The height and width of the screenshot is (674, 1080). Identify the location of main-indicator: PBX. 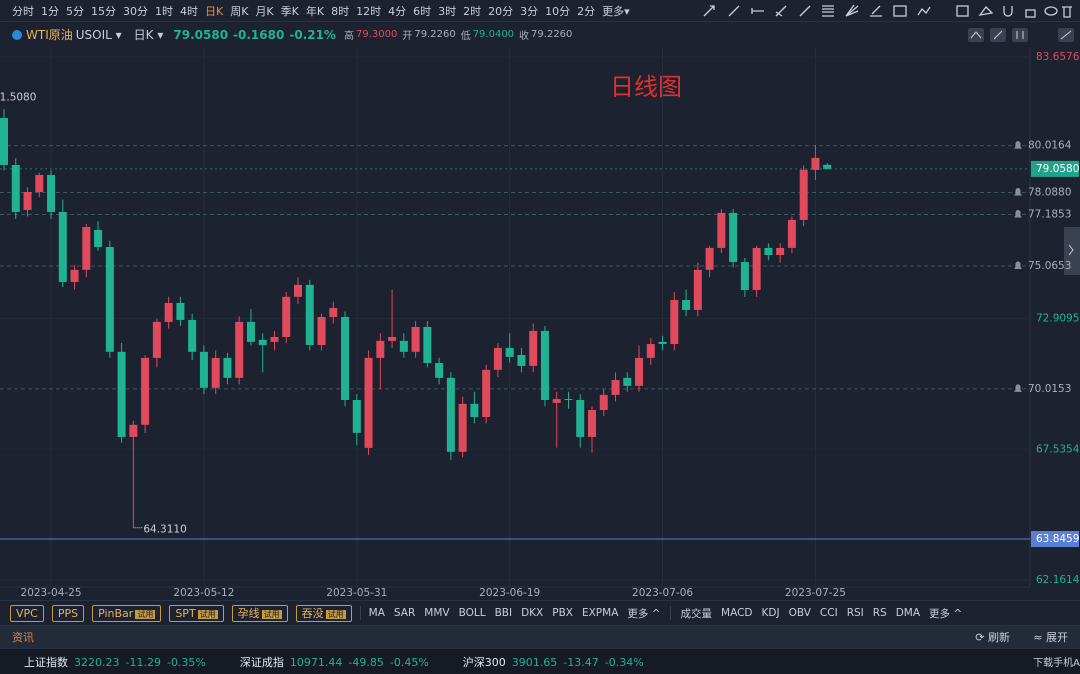
(562, 613).